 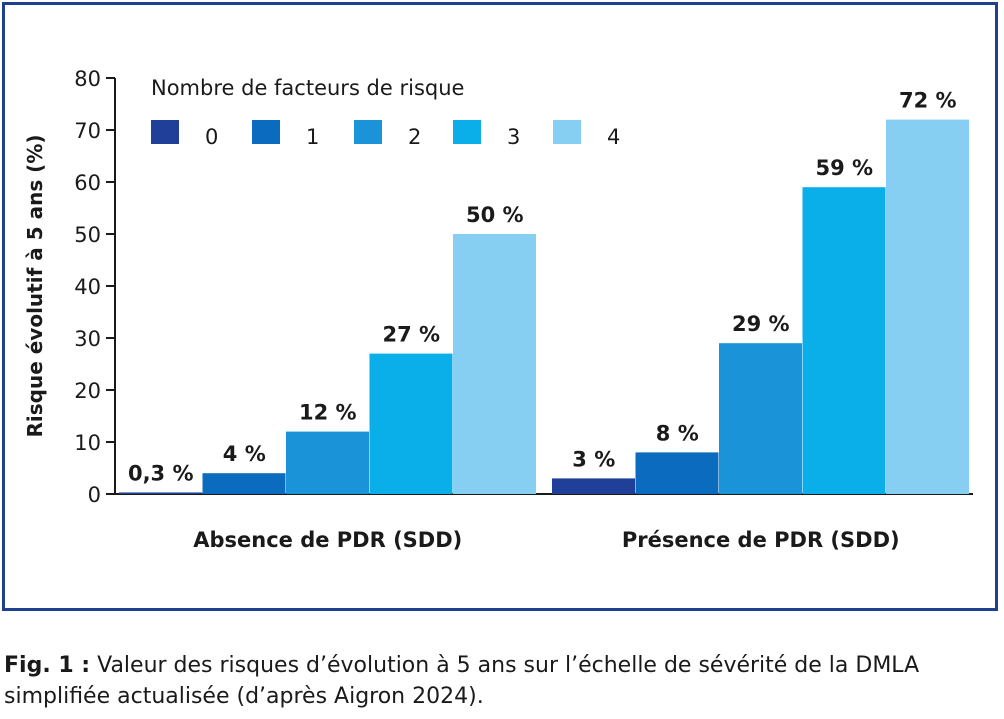 I want to click on data-label: 59 %, so click(x=844, y=168).